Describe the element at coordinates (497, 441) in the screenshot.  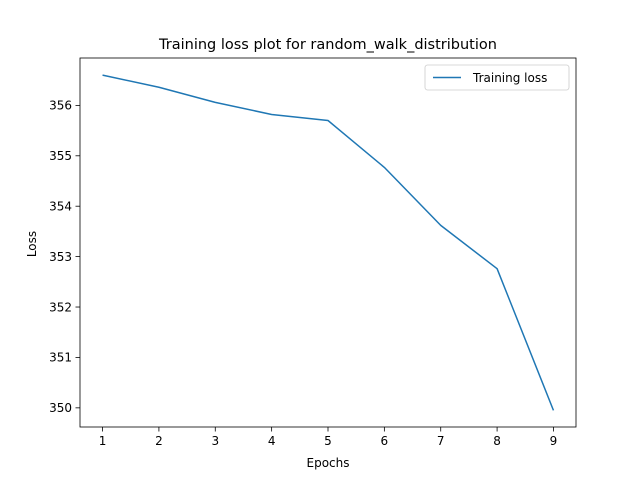
I see `x-tick-label: 8` at that location.